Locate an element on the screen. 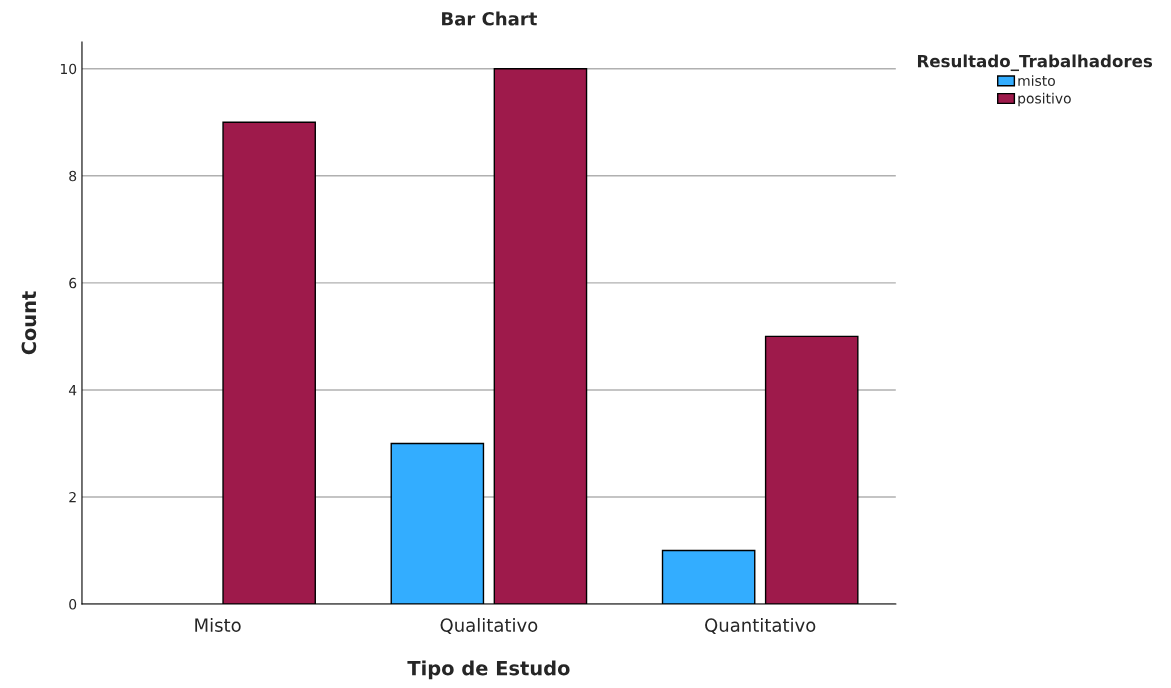 The width and height of the screenshot is (1171, 688). chart-title: Bar Chart is located at coordinates (489, 18).